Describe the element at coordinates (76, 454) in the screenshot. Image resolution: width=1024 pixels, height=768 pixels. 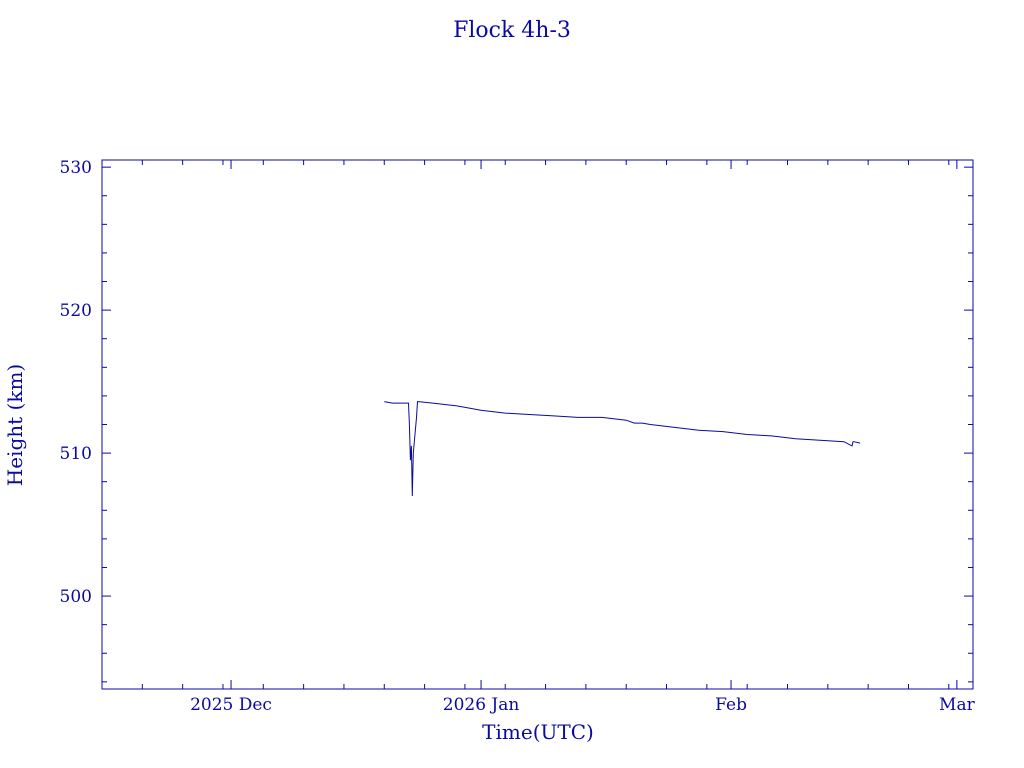
I see `y-tick-label: 510` at that location.